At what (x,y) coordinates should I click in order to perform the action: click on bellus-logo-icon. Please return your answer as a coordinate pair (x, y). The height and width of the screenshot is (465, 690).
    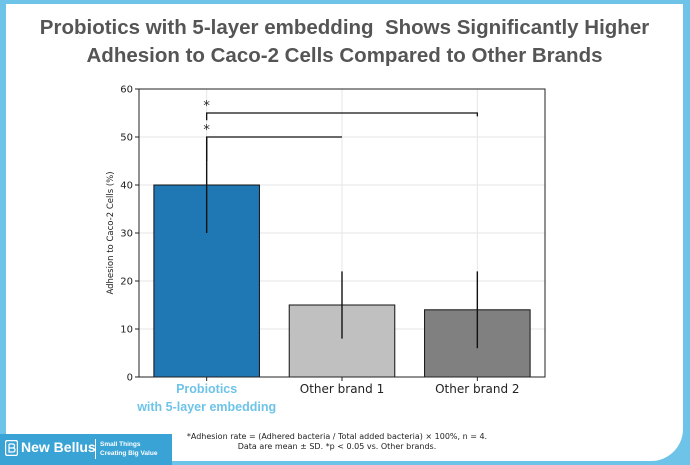
    Looking at the image, I should click on (11, 448).